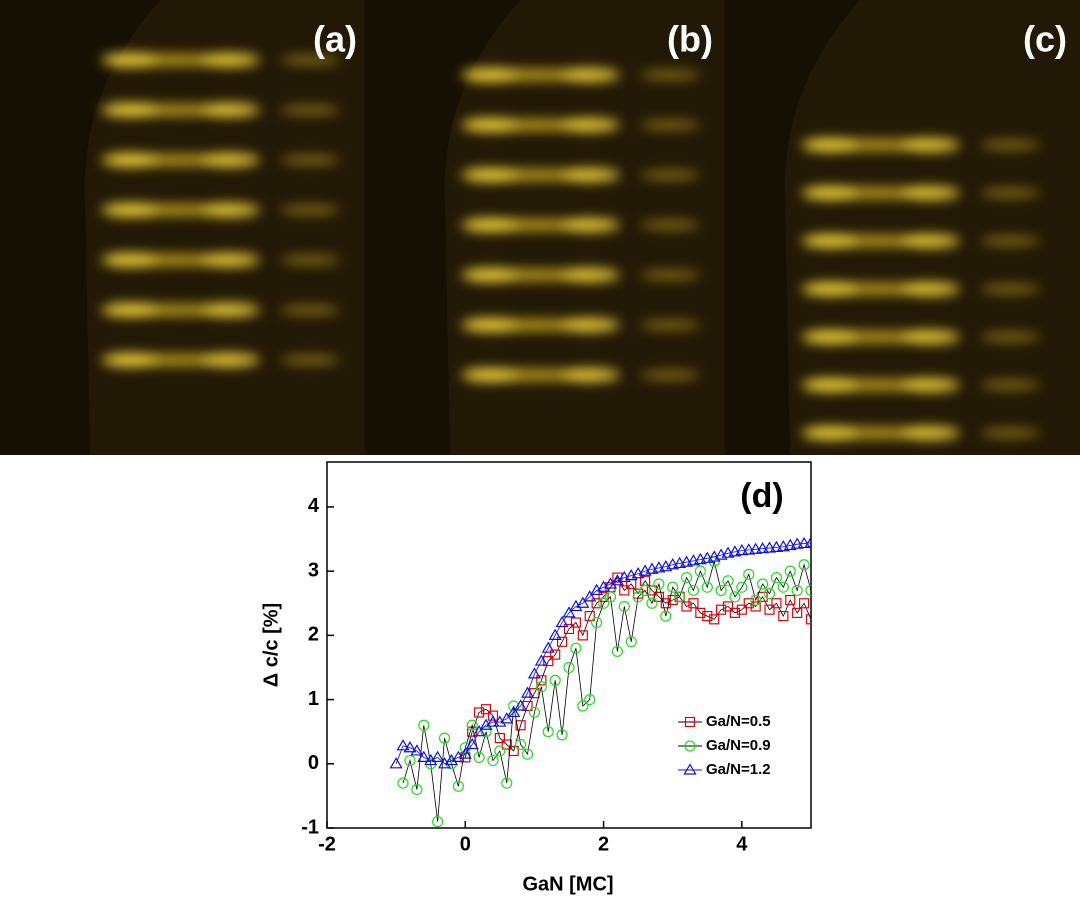  What do you see at coordinates (738, 745) in the screenshot?
I see `legend-label: Ga/N=0.9` at bounding box center [738, 745].